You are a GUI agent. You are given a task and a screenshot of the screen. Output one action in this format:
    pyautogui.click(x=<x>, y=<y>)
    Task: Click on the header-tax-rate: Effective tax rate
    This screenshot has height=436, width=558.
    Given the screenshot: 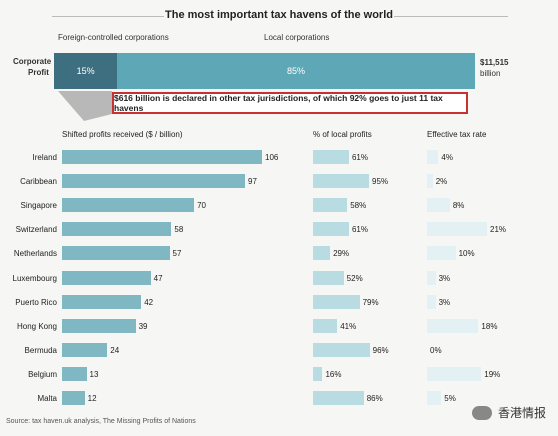 What is the action you would take?
    pyautogui.click(x=457, y=134)
    